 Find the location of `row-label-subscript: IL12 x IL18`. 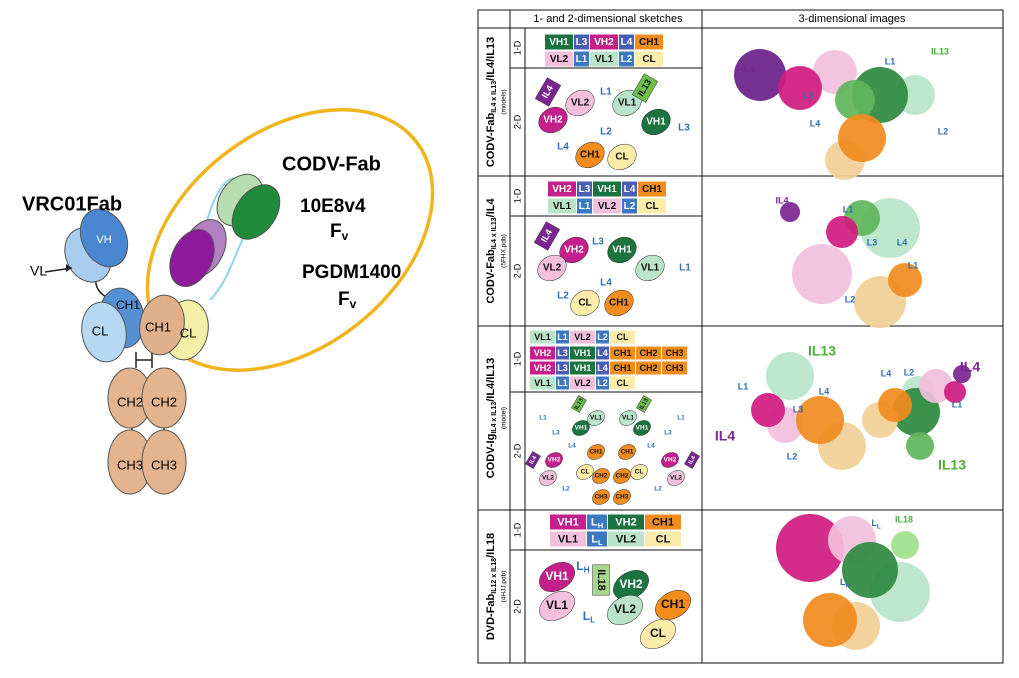

row-label-subscript: IL12 x IL18 is located at coordinates (494, 576).